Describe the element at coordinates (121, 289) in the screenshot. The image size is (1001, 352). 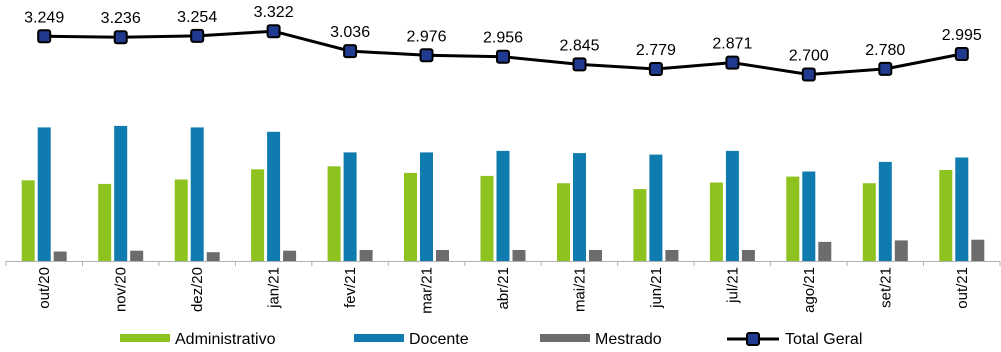
I see `x-tick-label-1: nov/20` at that location.